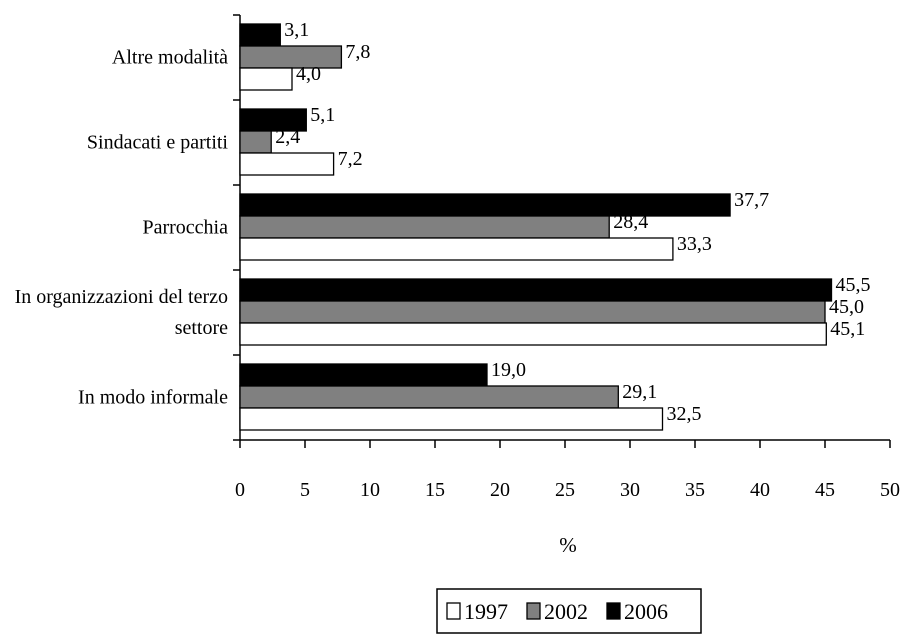 Image resolution: width=906 pixels, height=634 pixels. Describe the element at coordinates (694, 244) in the screenshot. I see `value-label-1997: 33,3` at that location.